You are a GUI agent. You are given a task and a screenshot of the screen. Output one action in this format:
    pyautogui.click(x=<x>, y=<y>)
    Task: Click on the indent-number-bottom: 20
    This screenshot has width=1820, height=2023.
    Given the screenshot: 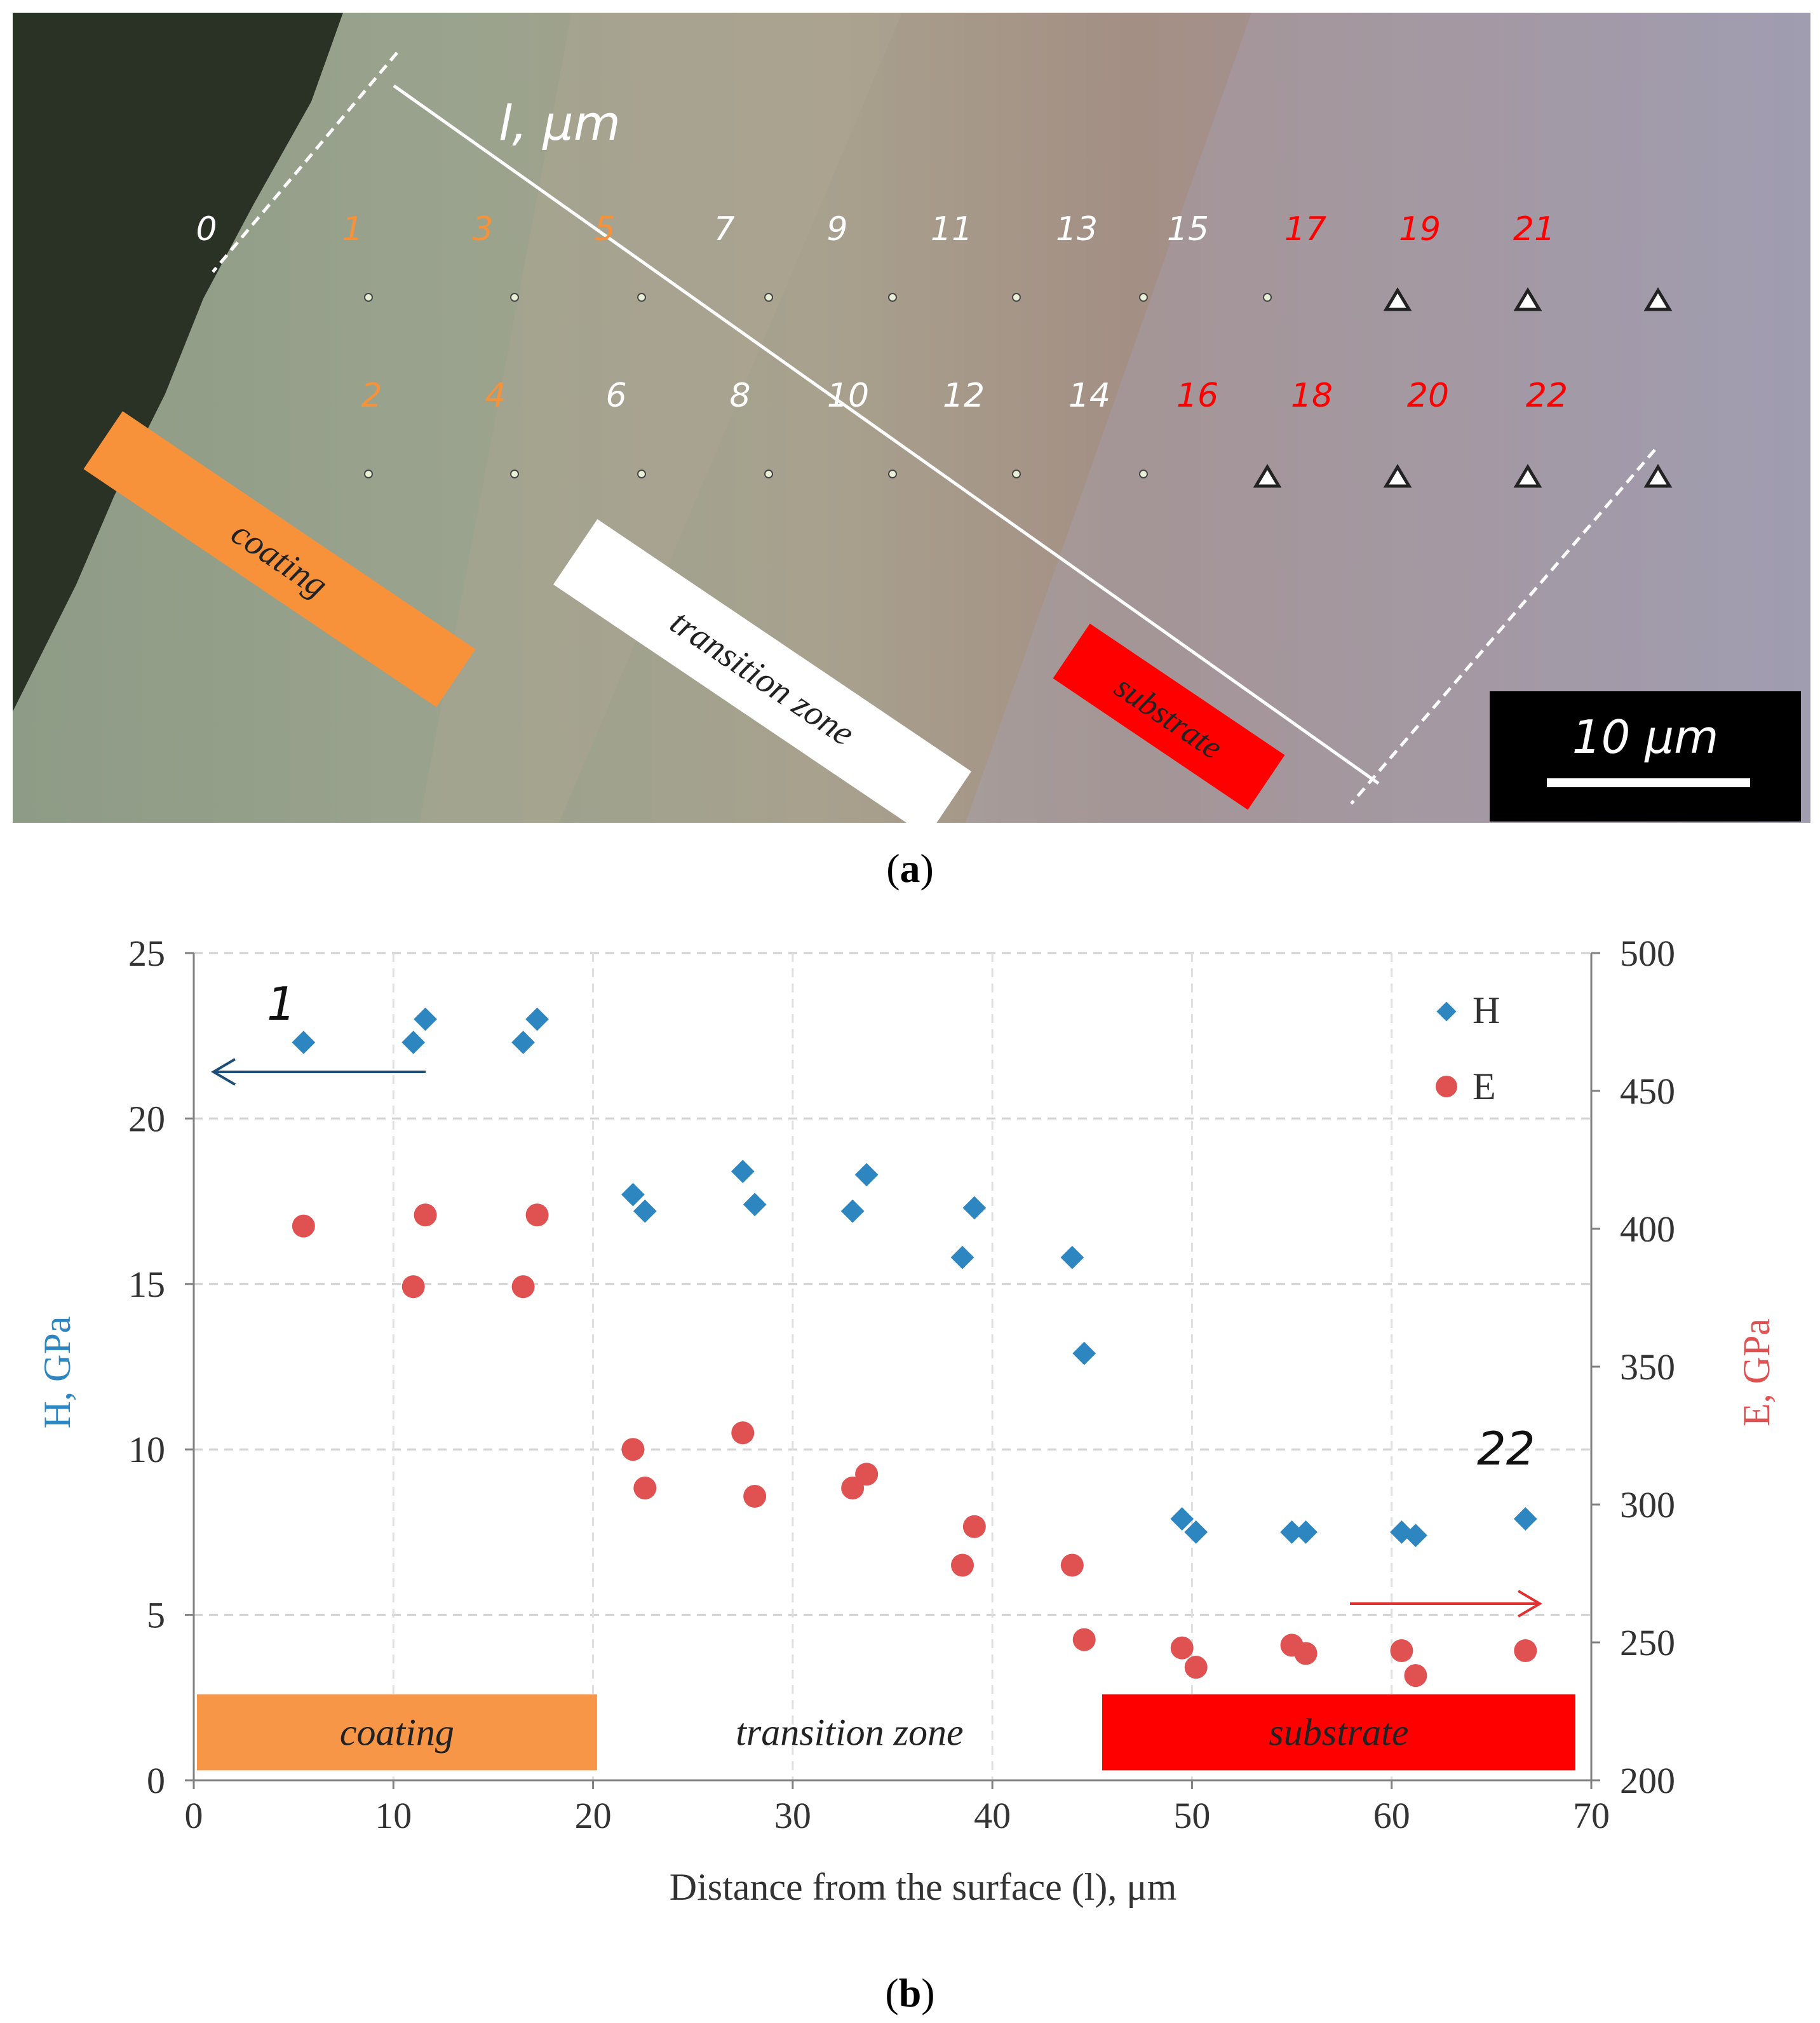 What is the action you would take?
    pyautogui.click(x=1428, y=396)
    